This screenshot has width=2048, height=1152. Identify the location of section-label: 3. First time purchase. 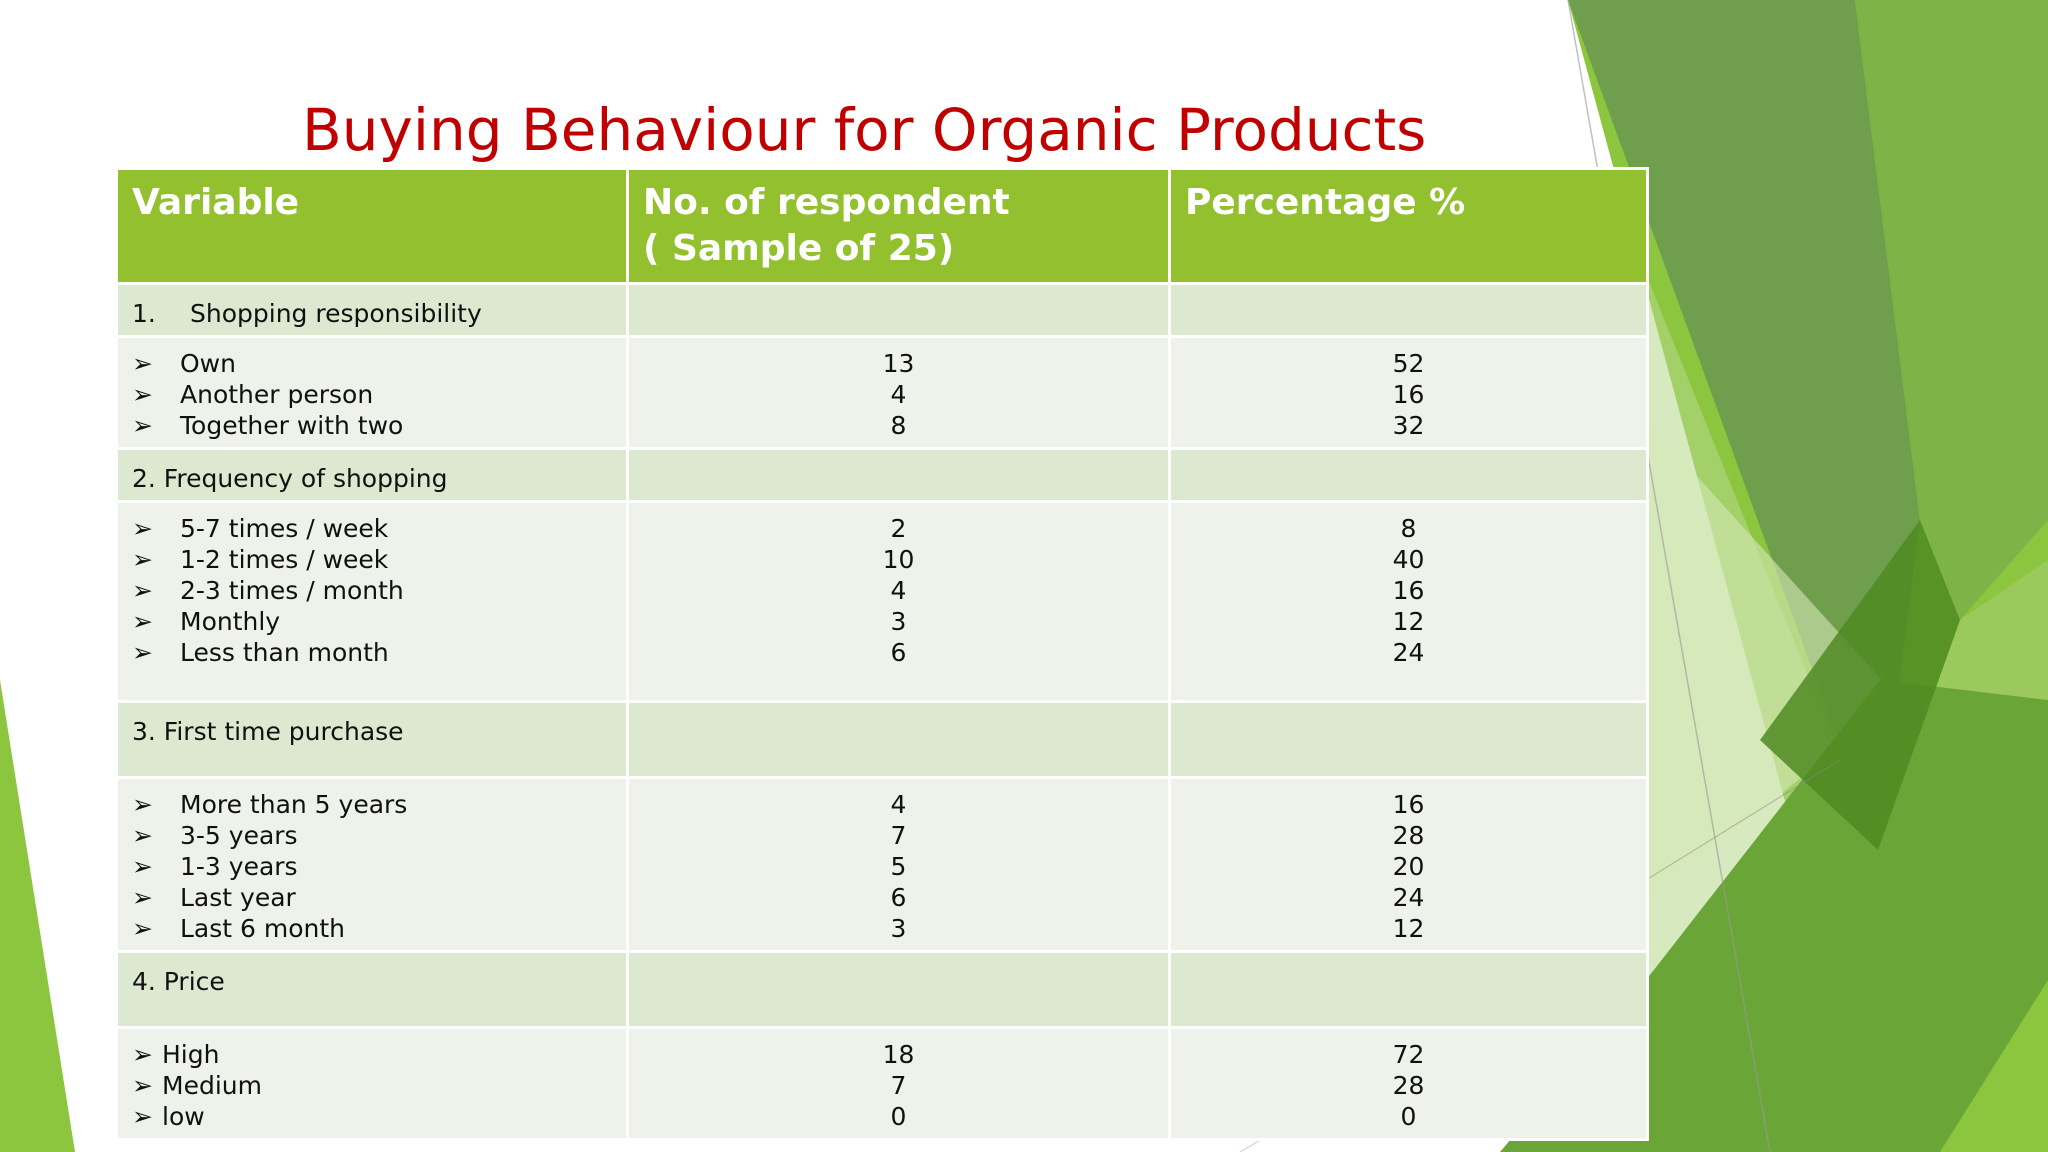
(372, 739).